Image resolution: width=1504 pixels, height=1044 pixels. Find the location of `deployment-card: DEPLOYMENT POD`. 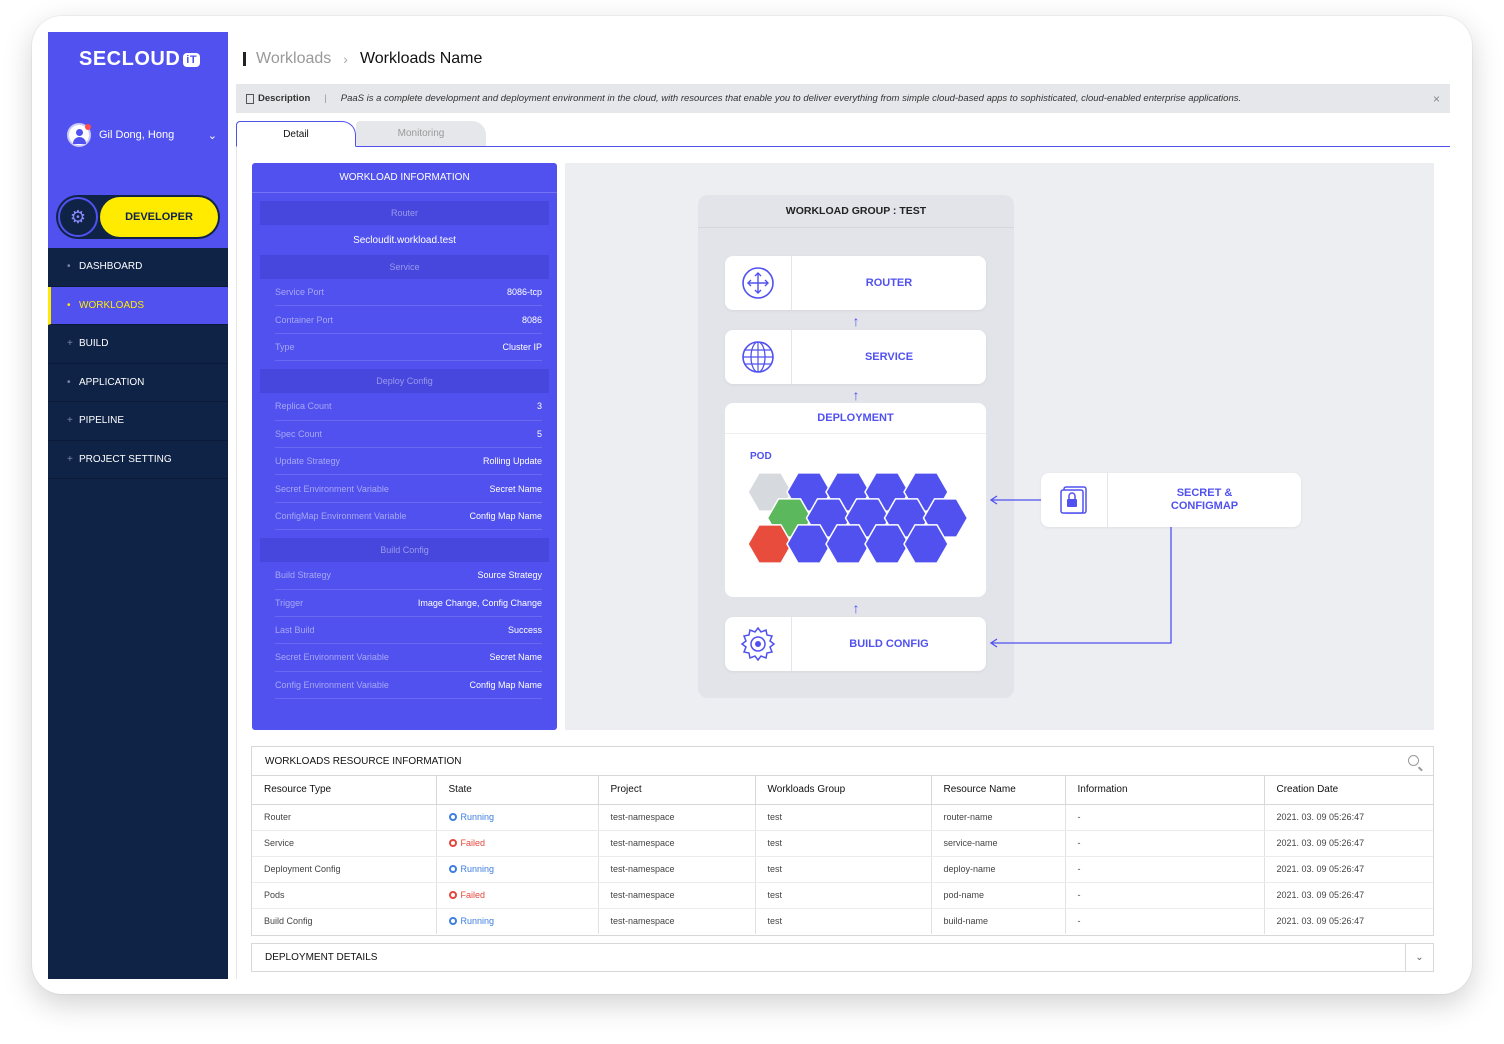

deployment-card: DEPLOYMENT POD is located at coordinates (855, 500).